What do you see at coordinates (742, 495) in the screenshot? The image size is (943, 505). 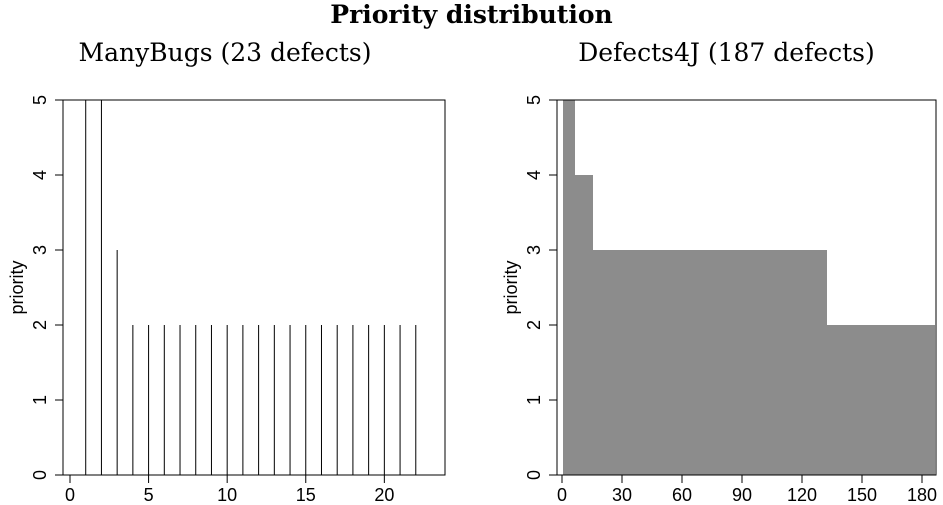 I see `x-tick-label: 90` at bounding box center [742, 495].